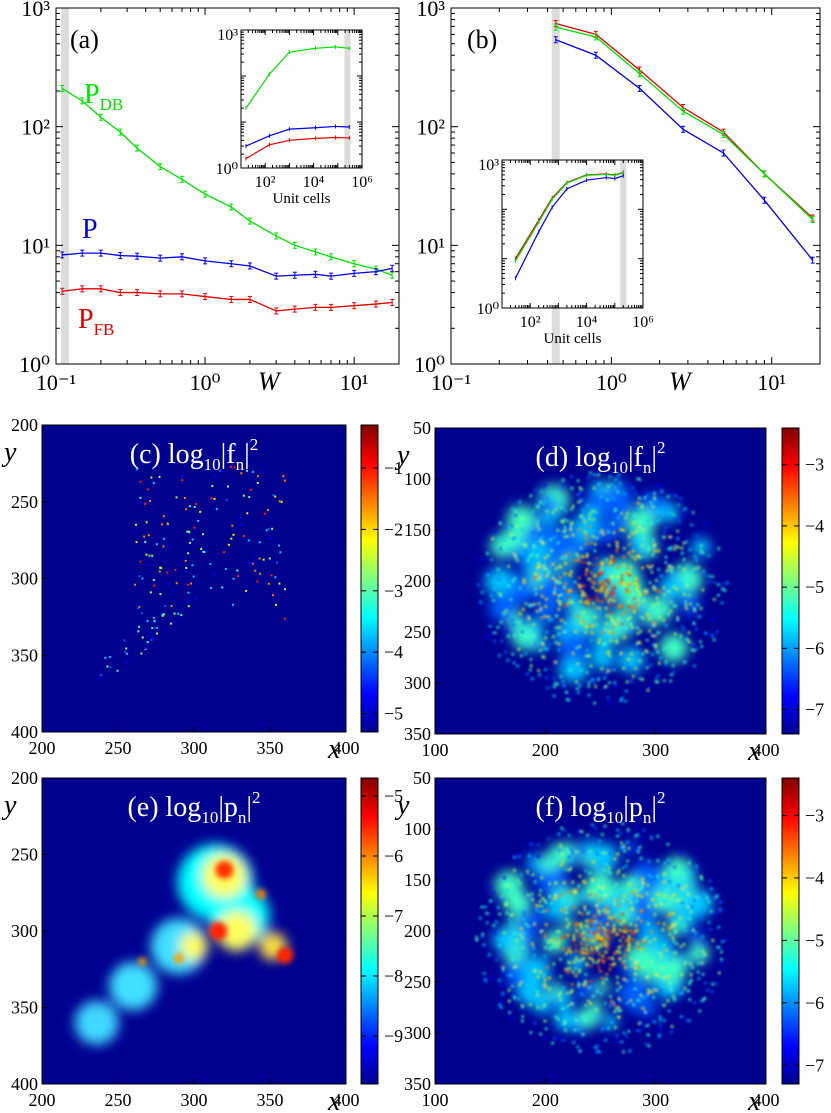 The image size is (831, 1113). I want to click on y-tick-label: 300, so click(24, 931).